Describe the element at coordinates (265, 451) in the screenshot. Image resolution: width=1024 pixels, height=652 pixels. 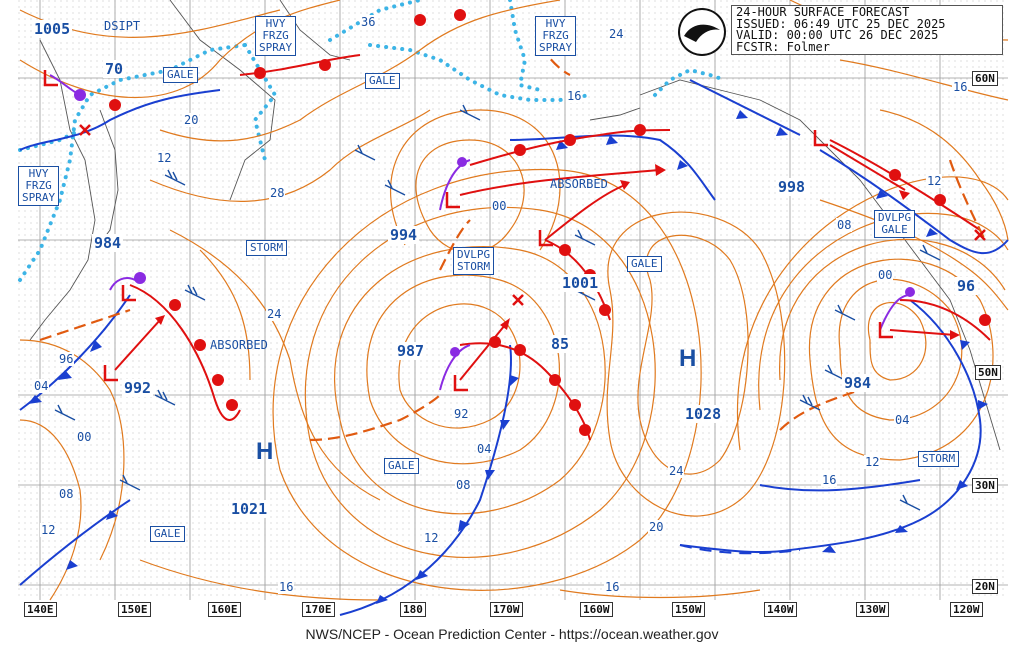
I see `high-center-west: H` at that location.